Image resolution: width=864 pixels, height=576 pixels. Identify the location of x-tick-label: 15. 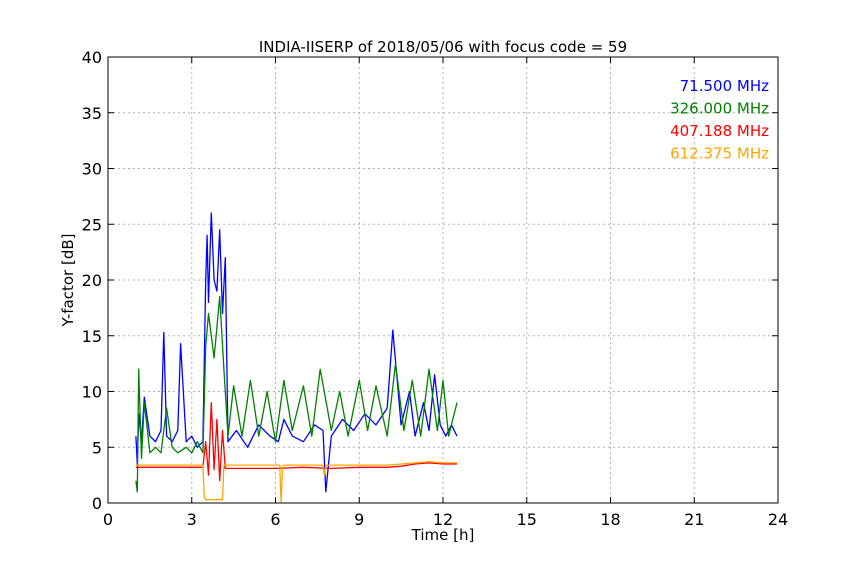
(527, 519).